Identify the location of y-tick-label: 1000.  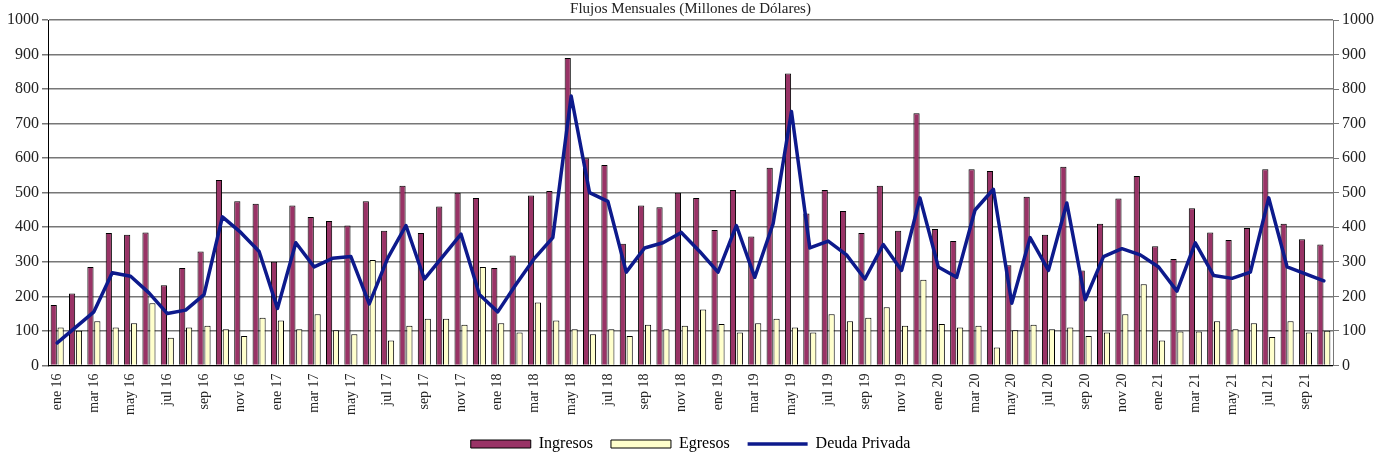
(1358, 19).